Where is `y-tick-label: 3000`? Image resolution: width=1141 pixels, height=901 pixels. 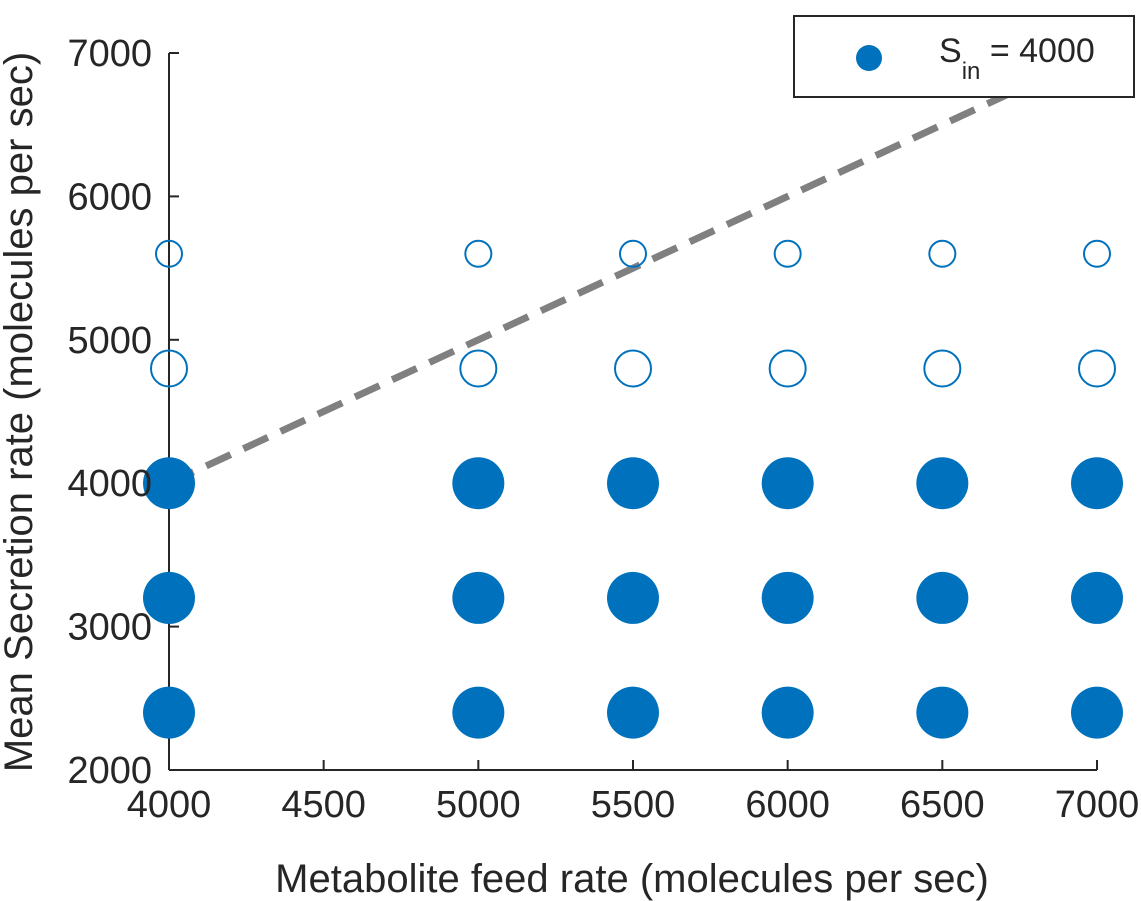
y-tick-label: 3000 is located at coordinates (109, 628).